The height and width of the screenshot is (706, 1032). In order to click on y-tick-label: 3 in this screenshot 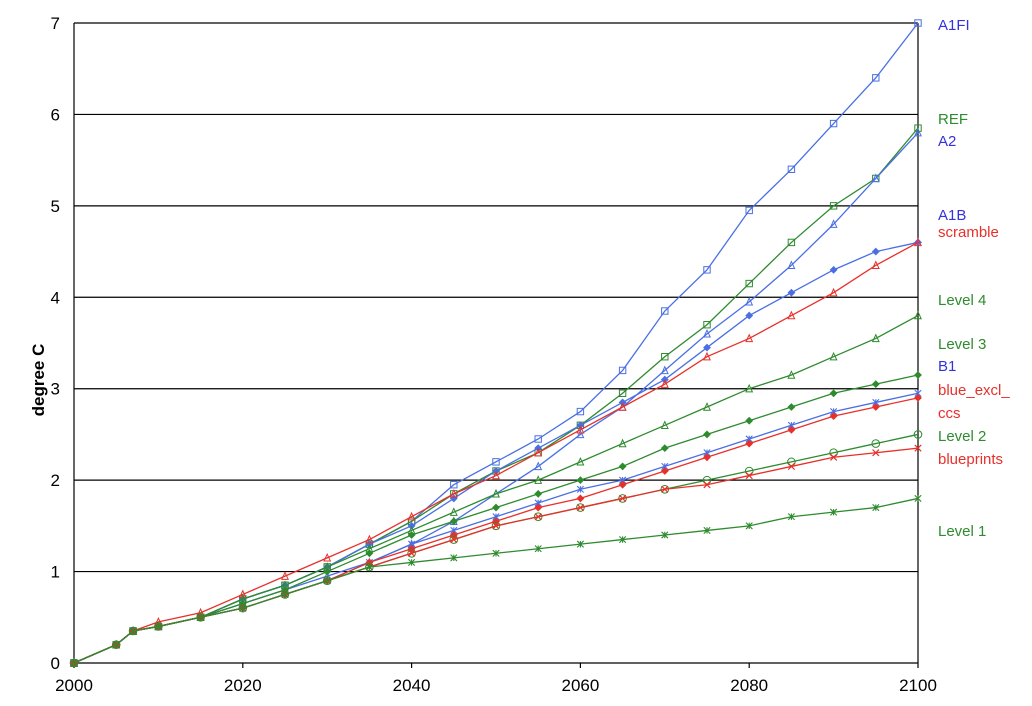, I will do `click(55, 389)`.